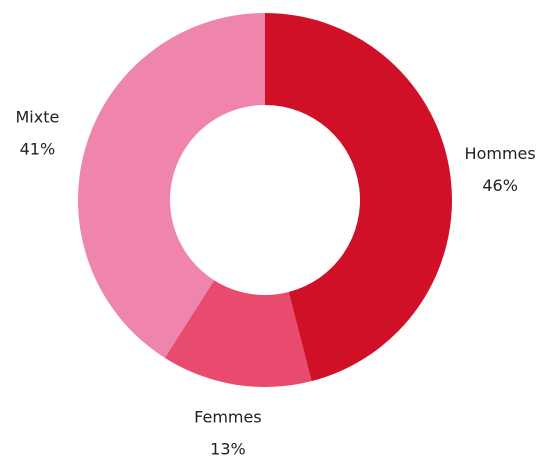 The width and height of the screenshot is (548, 457). What do you see at coordinates (500, 185) in the screenshot?
I see `slice-value-label: 46%` at bounding box center [500, 185].